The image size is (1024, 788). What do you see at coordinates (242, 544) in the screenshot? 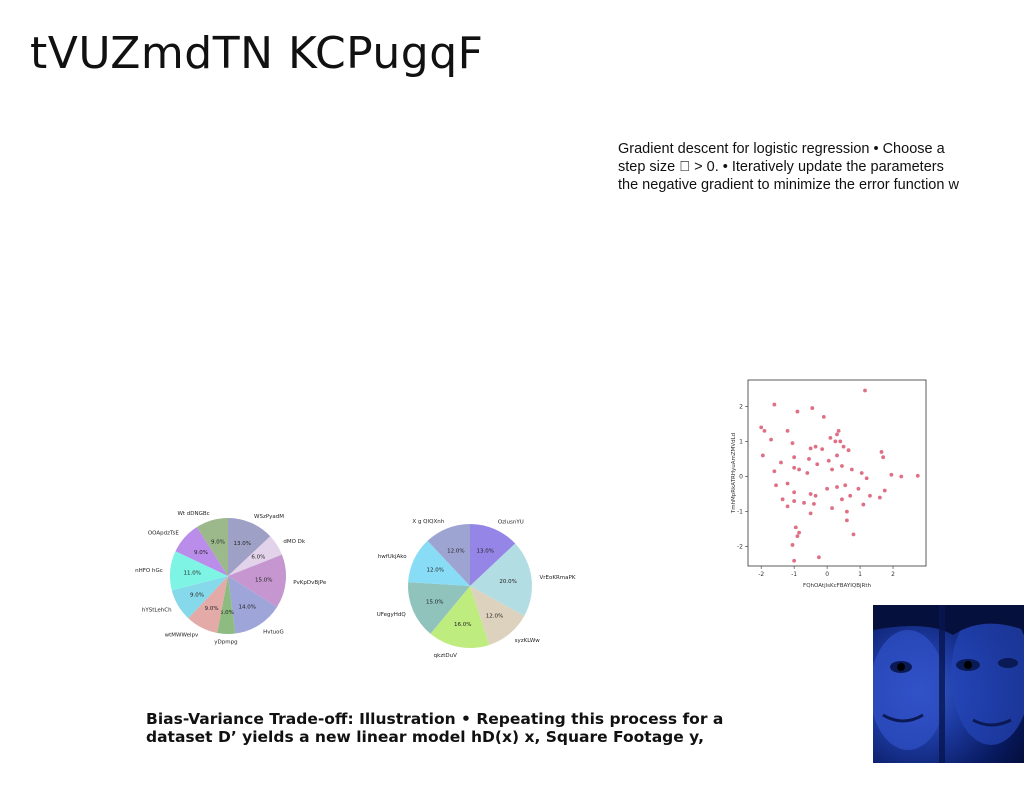
I see `pie-slice-percent: 13.0%` at bounding box center [242, 544].